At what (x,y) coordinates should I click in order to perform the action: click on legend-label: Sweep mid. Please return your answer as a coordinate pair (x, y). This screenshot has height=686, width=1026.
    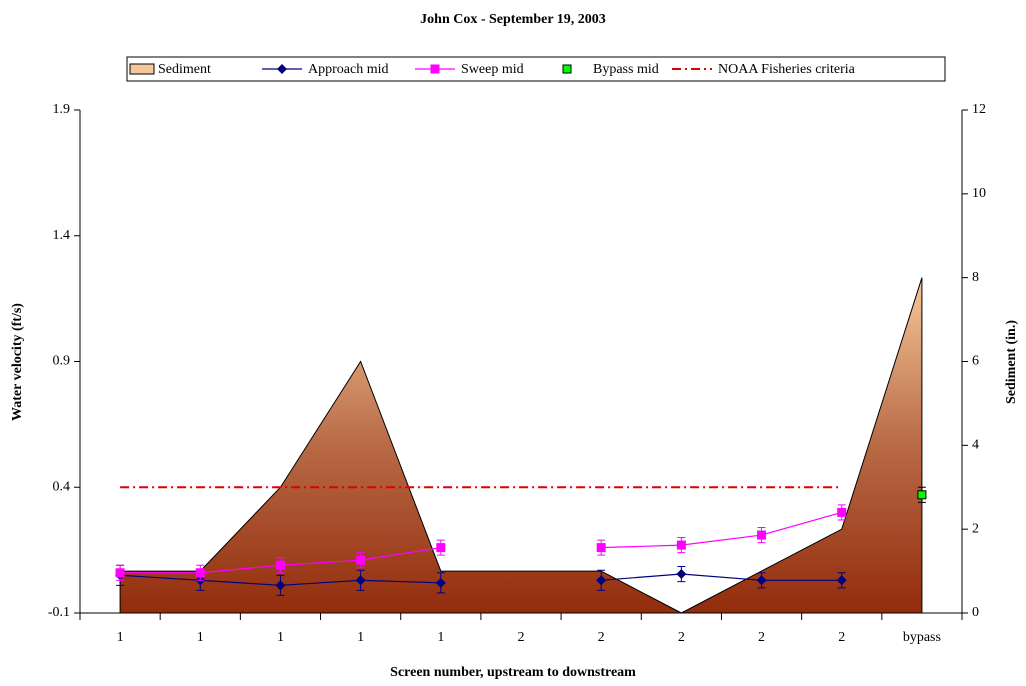
    Looking at the image, I should click on (492, 69).